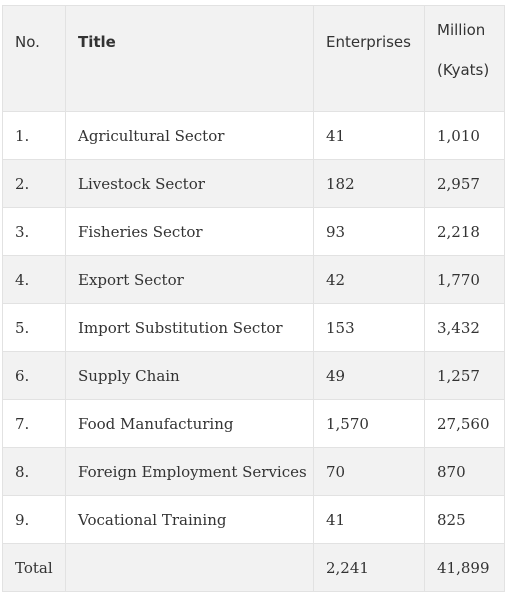  I want to click on cell-million: 1,770, so click(464, 279).